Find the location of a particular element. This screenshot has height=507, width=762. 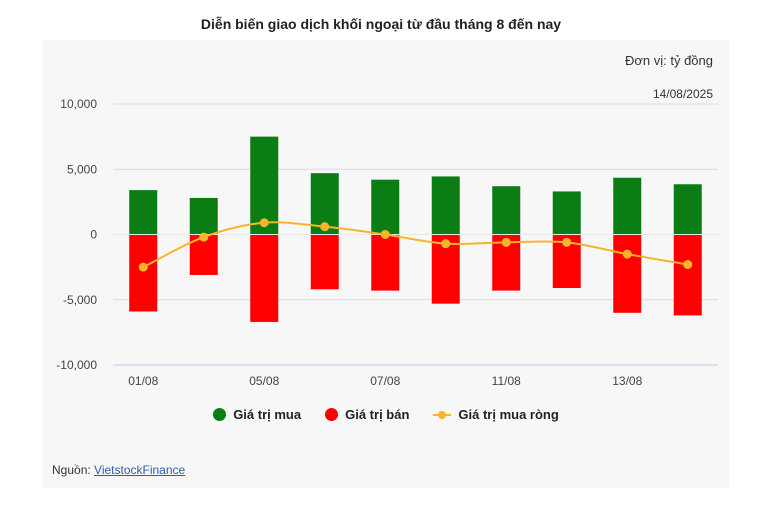

legend-item-sell: Giá trị bán is located at coordinates (367, 414).